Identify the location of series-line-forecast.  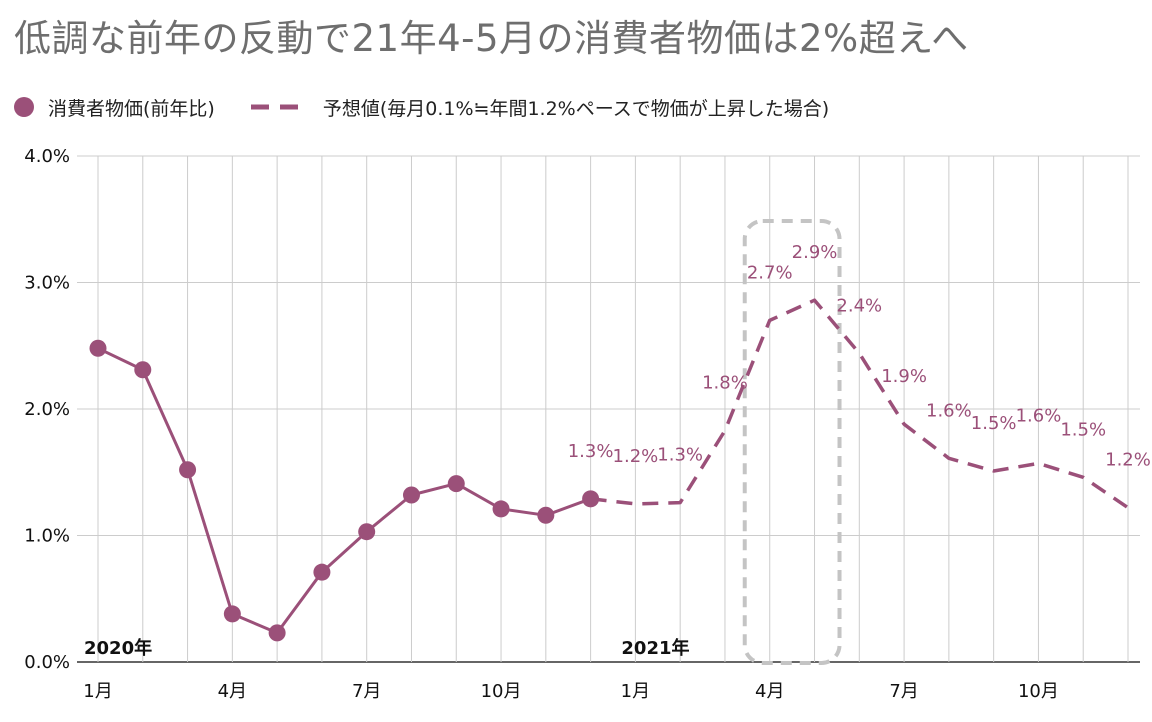
(859, 404).